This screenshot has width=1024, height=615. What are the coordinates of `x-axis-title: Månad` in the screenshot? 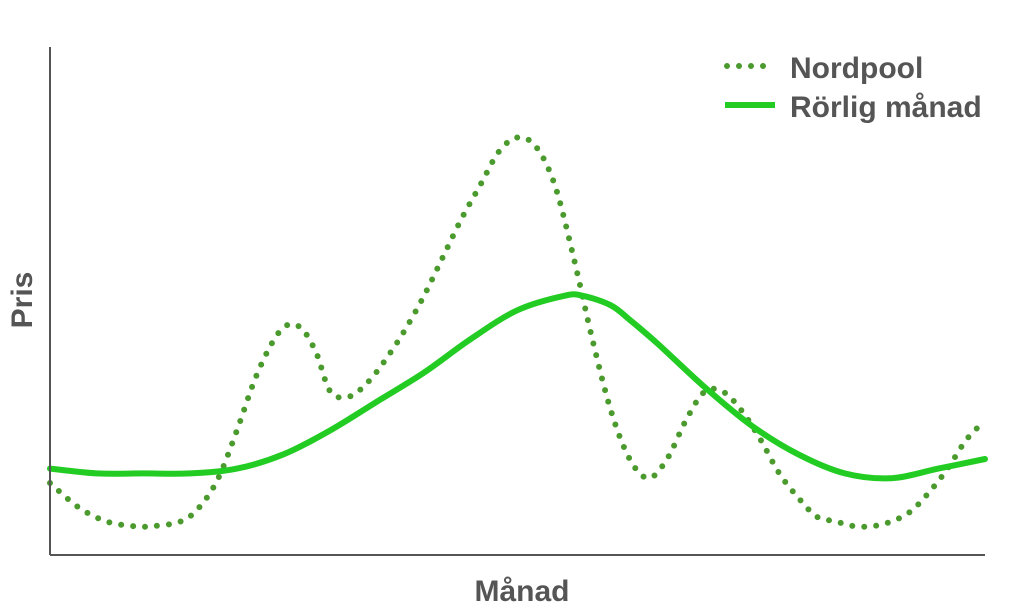 It's located at (521, 591).